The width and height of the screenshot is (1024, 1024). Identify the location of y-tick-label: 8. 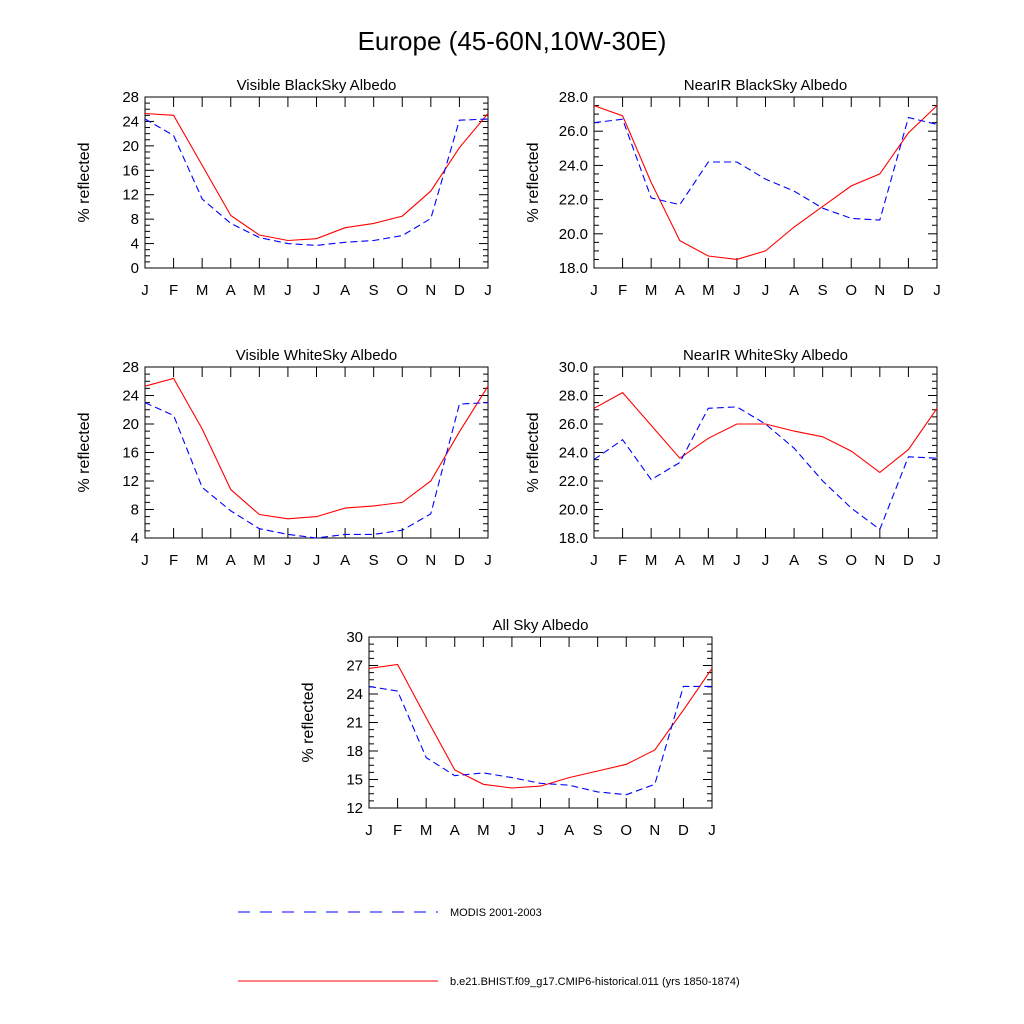
(135, 510).